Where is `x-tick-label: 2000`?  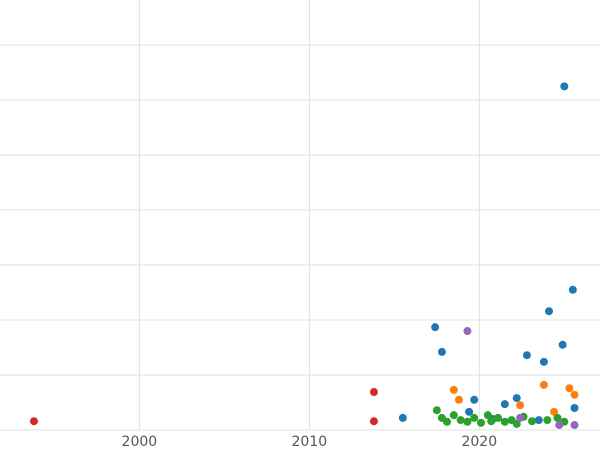 x-tick-label: 2000 is located at coordinates (140, 442).